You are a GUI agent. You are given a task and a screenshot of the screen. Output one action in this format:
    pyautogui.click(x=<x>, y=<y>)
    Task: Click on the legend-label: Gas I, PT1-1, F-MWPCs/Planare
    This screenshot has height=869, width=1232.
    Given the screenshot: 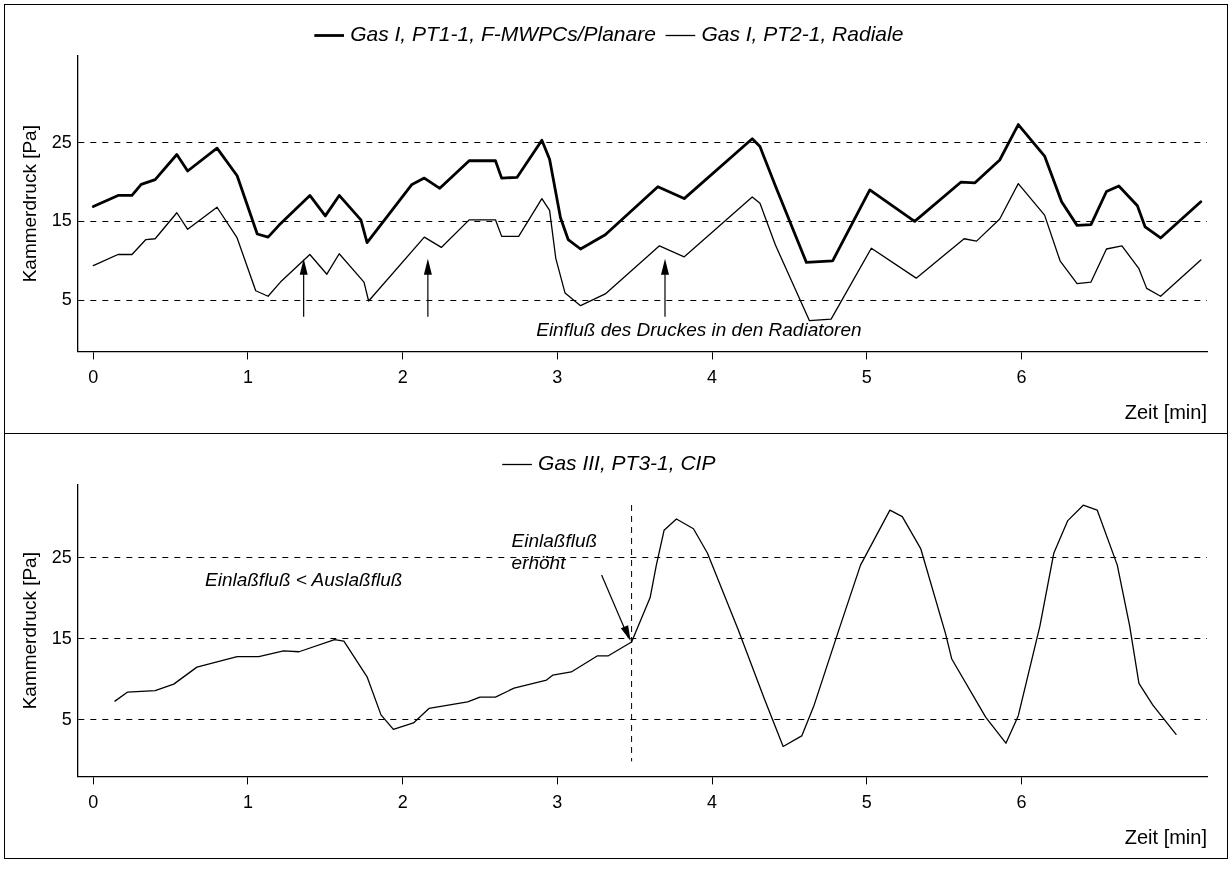 What is the action you would take?
    pyautogui.click(x=503, y=34)
    